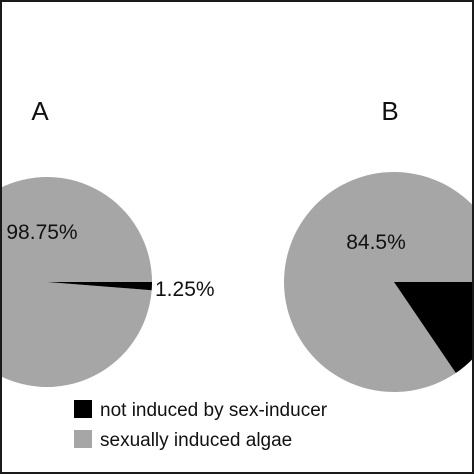 This screenshot has width=474, height=474. Describe the element at coordinates (40, 111) in the screenshot. I see `panel-label-a: A` at that location.